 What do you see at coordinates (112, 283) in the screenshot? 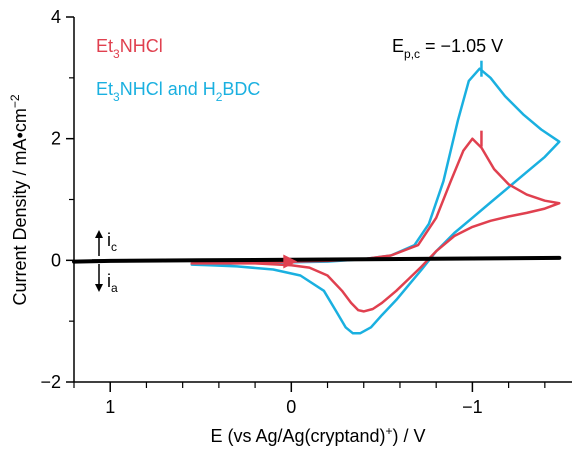
I see `ia-label: ia` at bounding box center [112, 283].